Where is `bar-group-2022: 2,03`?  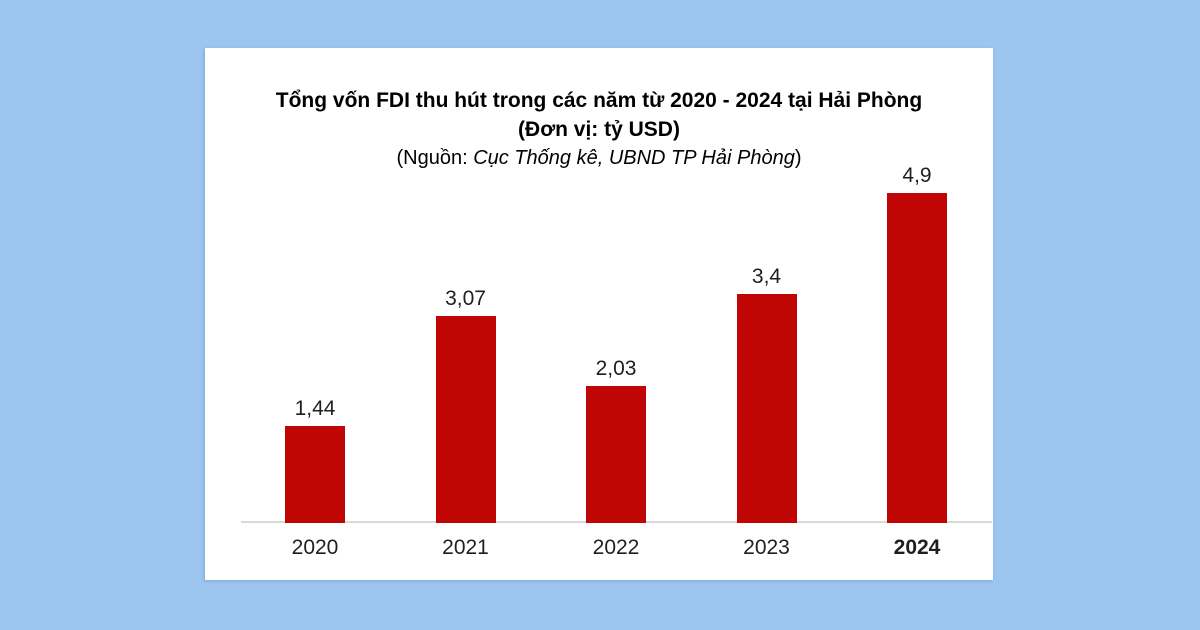 bar-group-2022: 2,03 is located at coordinates (616, 440).